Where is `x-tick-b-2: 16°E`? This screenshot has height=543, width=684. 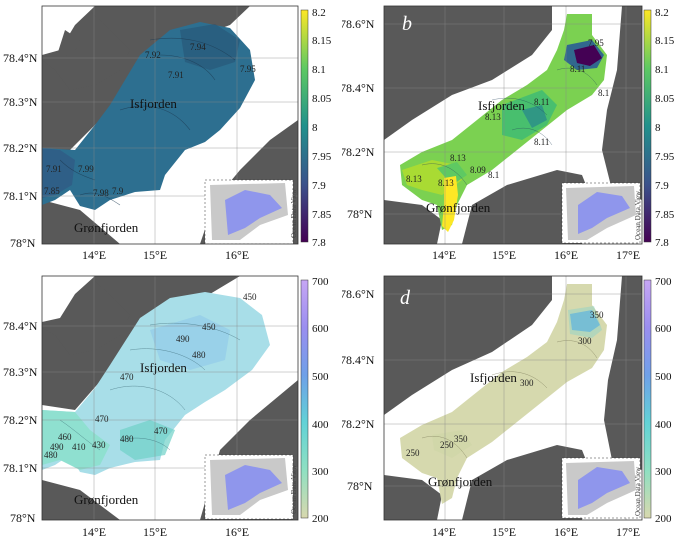 x-tick-b-2: 16°E is located at coordinates (566, 255).